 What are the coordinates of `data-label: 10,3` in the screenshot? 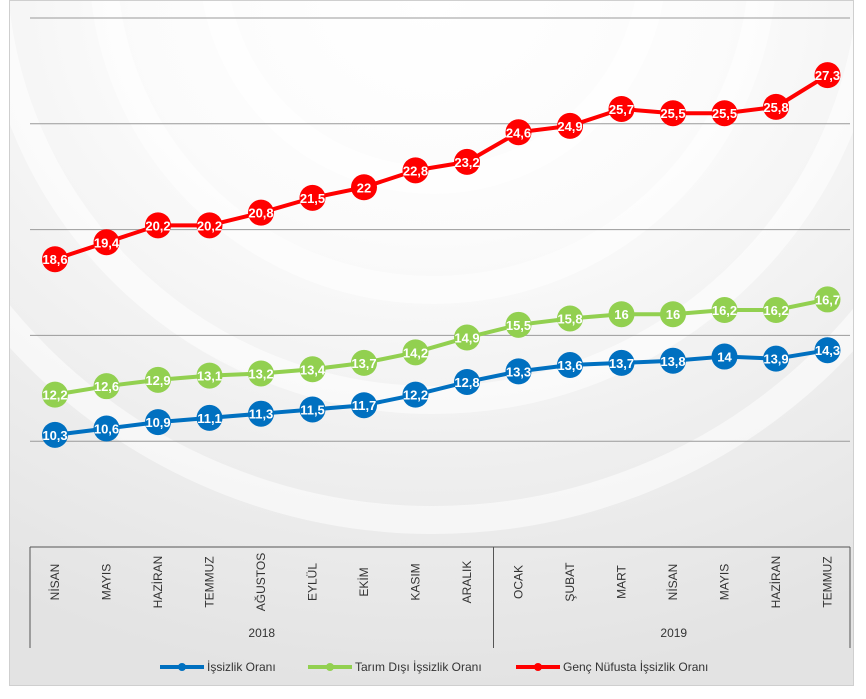 It's located at (54, 435).